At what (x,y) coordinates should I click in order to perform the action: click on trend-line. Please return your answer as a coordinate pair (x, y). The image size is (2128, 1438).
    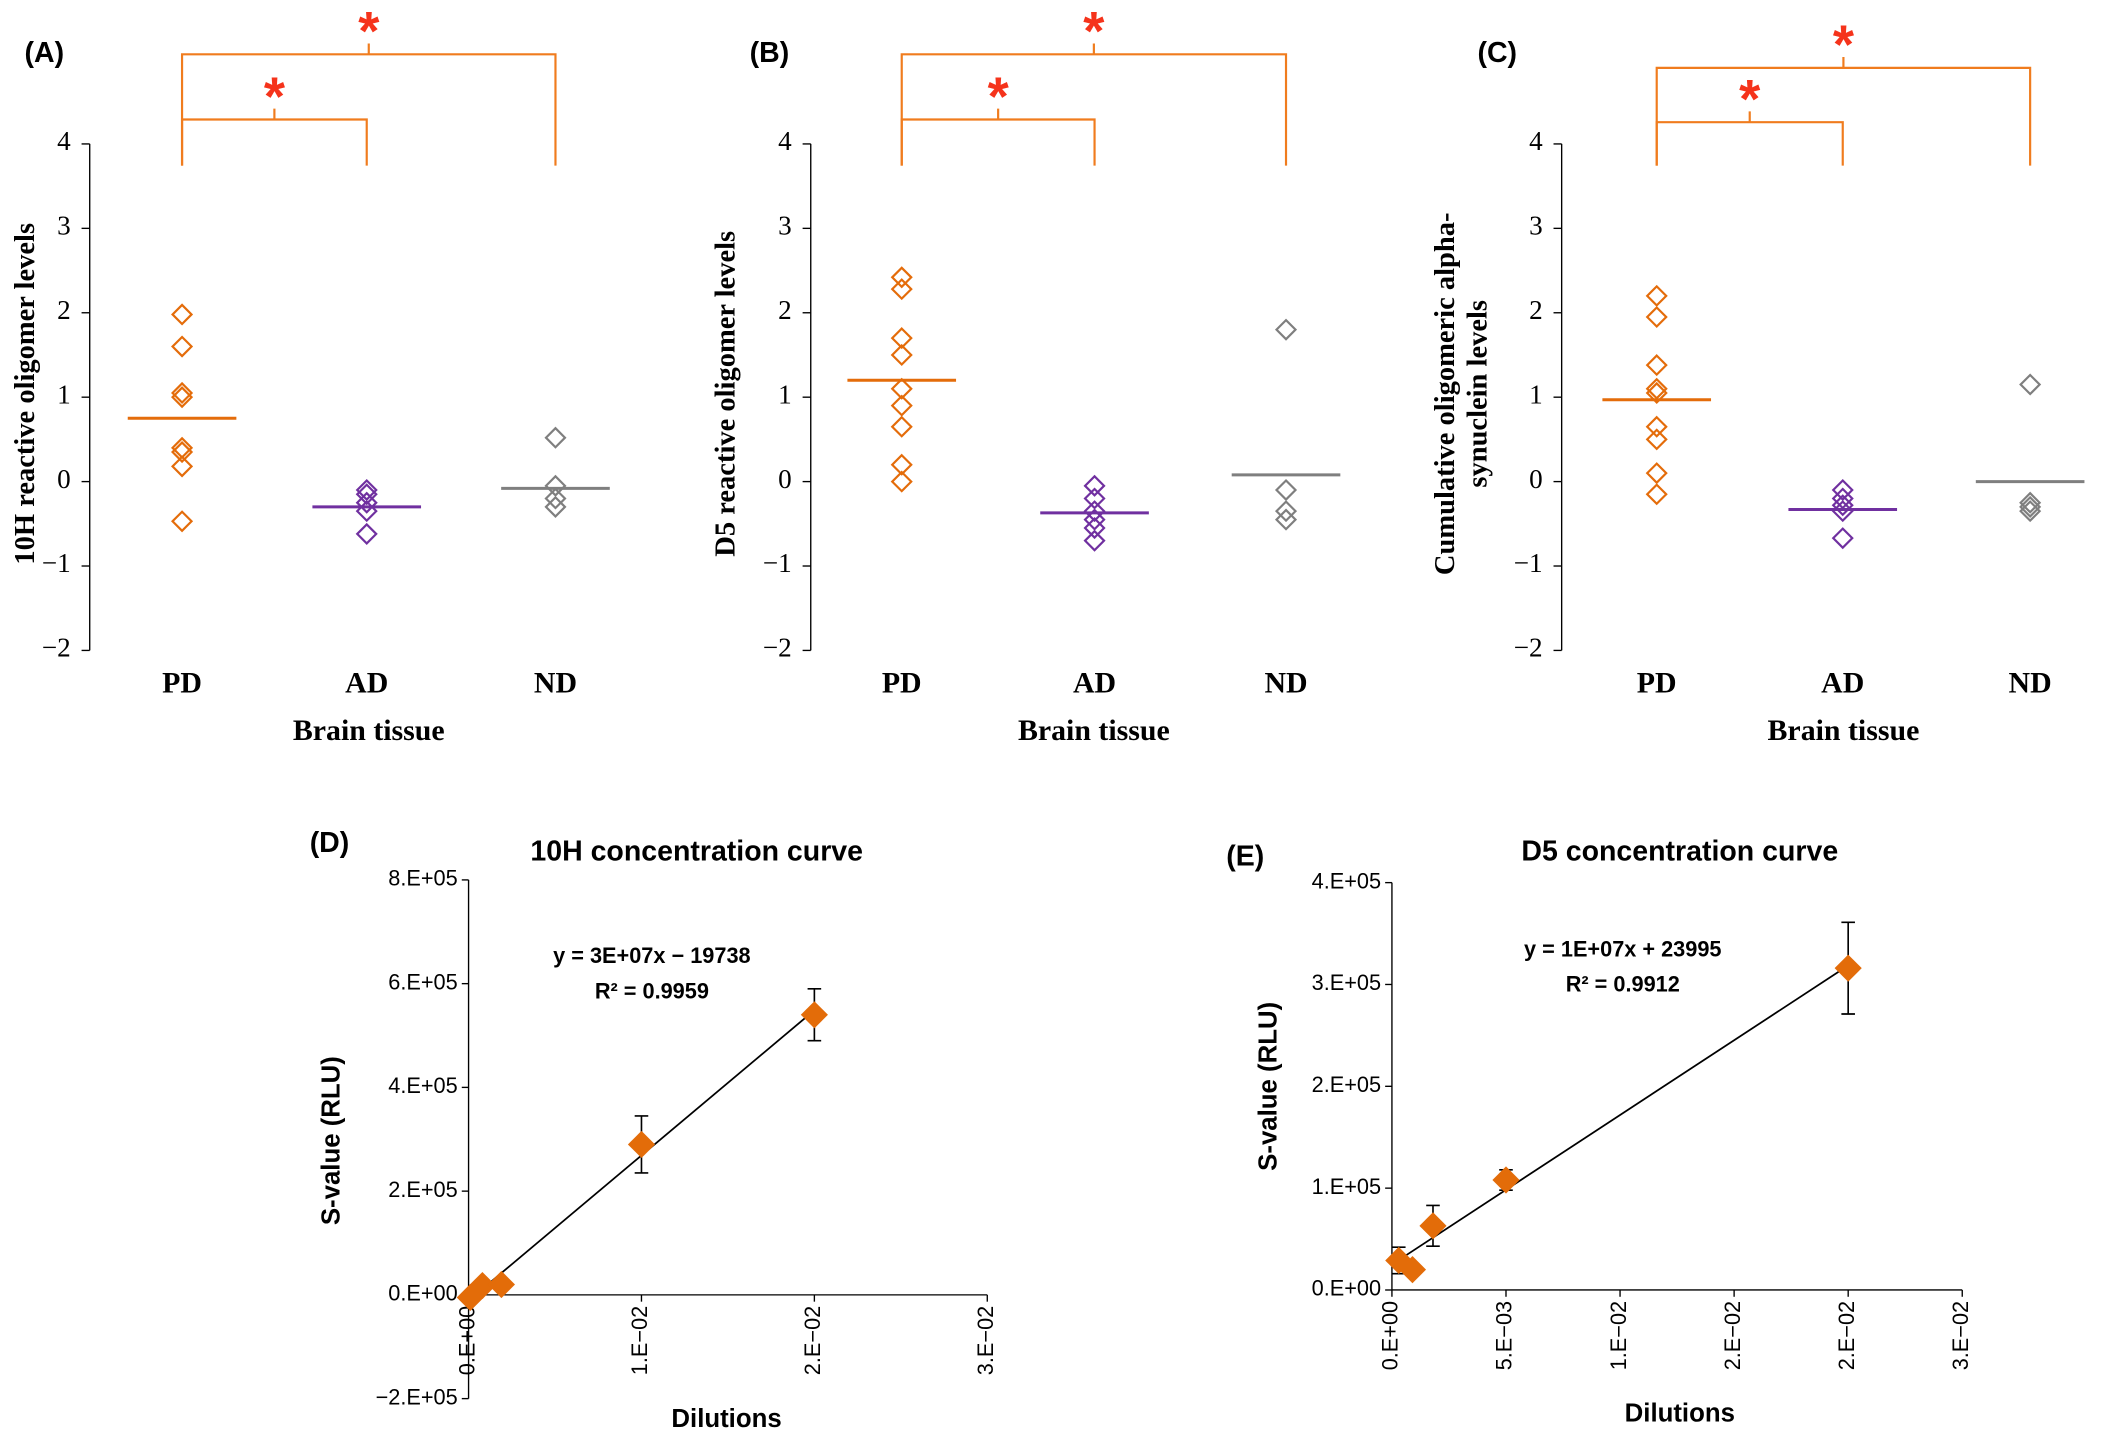
    Looking at the image, I should click on (1623, 1112).